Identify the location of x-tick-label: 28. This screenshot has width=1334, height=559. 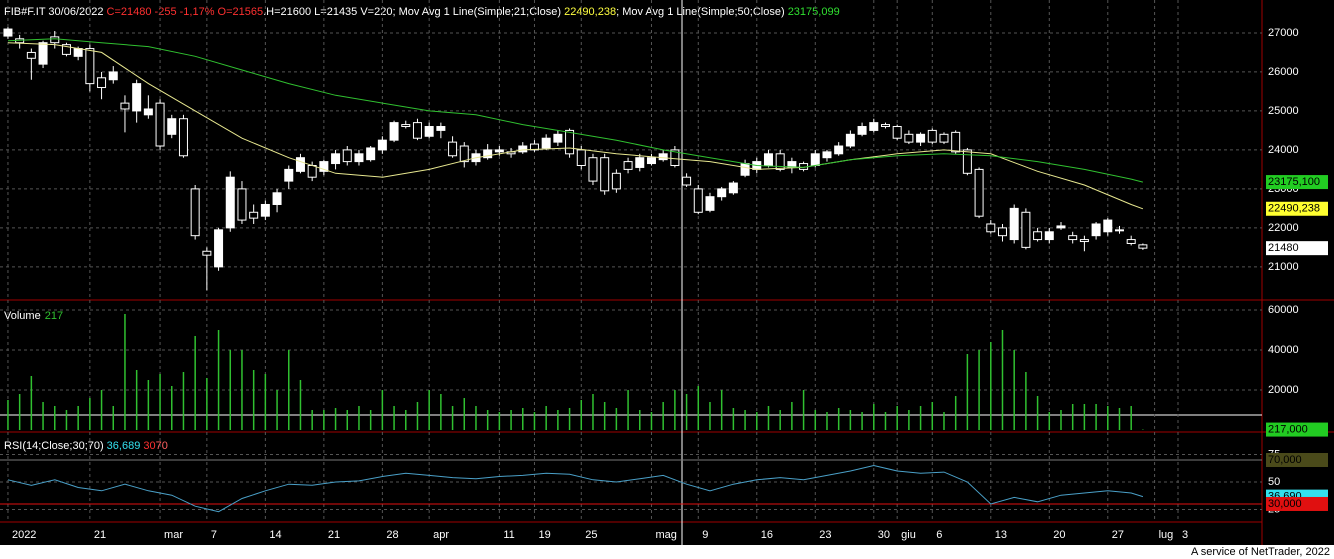
(392, 535).